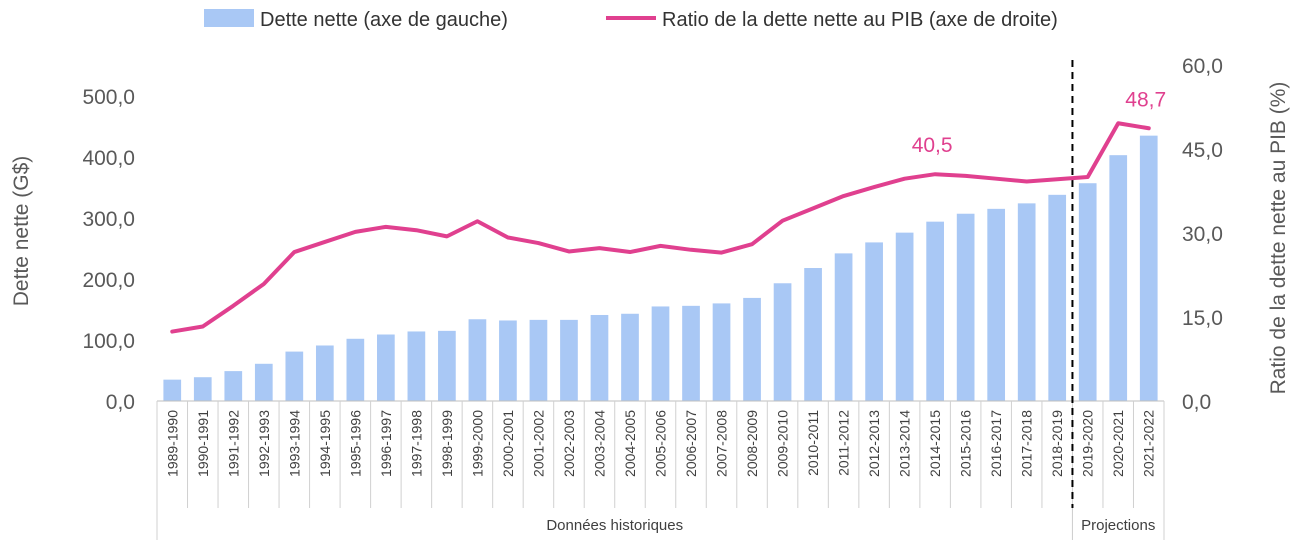  I want to click on x-tick-label: 1991-1992, so click(233, 443).